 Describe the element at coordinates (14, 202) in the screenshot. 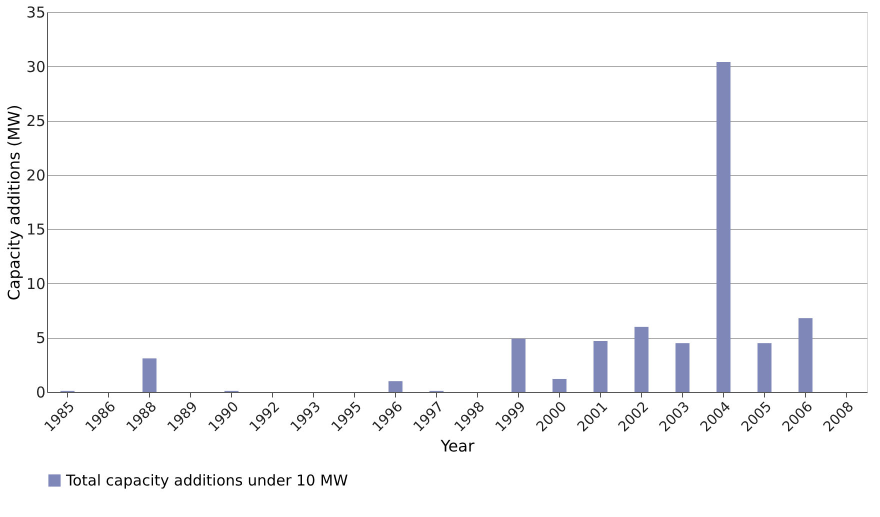

I see `y-axis-title: Capacity additions (MW)` at that location.